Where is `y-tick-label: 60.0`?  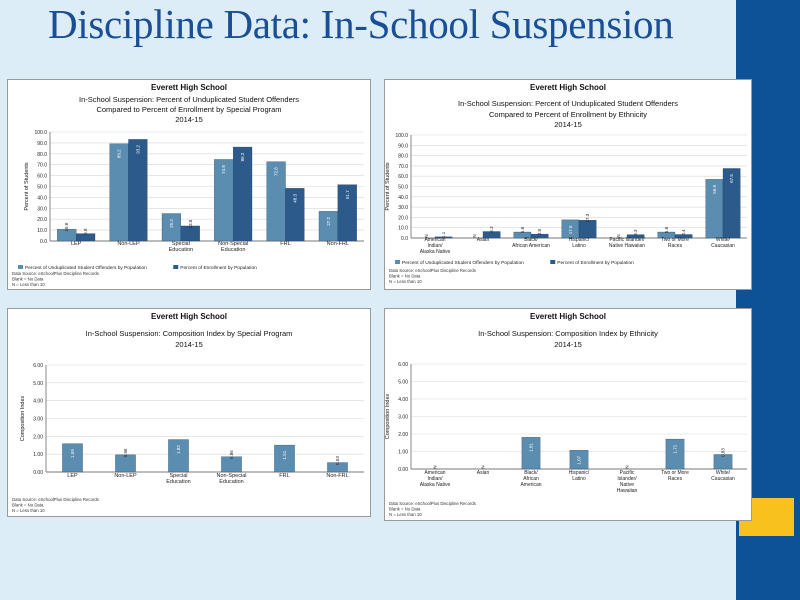
y-tick-label: 60.0 is located at coordinates (403, 177).